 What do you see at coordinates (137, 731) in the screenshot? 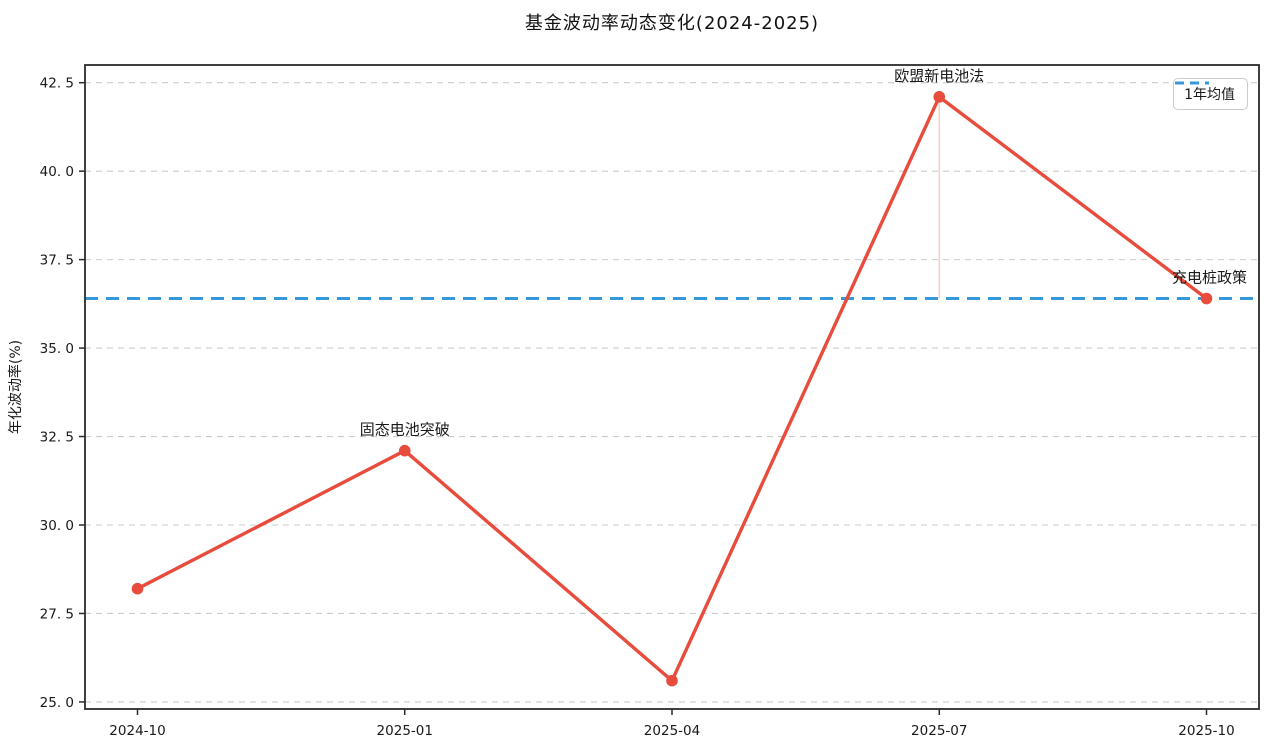
I see `x-tick-label: 2024-10` at bounding box center [137, 731].